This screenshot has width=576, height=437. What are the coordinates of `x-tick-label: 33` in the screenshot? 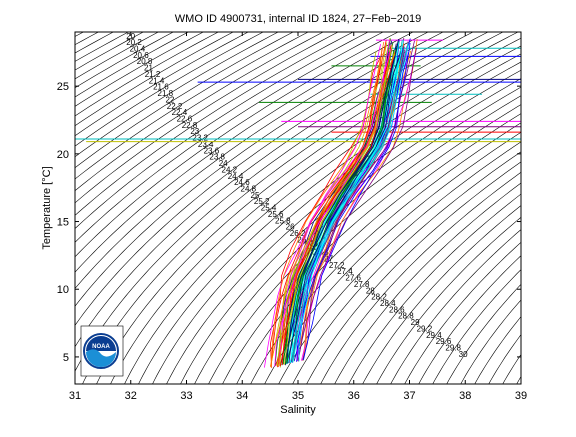 It's located at (186, 396).